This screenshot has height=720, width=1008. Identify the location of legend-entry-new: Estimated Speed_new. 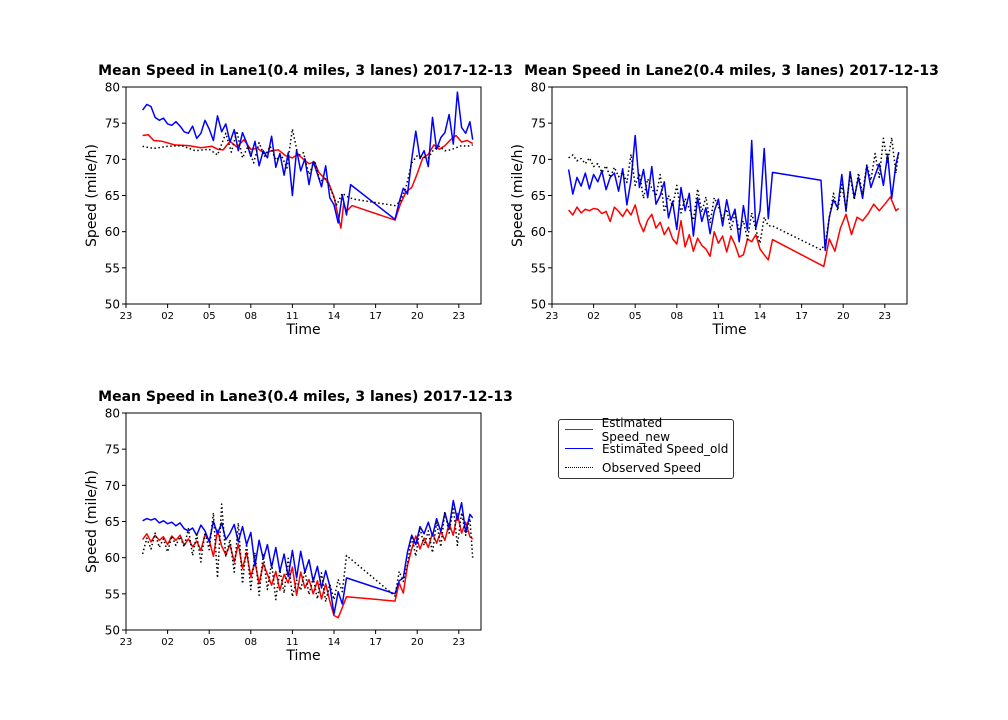
(649, 430).